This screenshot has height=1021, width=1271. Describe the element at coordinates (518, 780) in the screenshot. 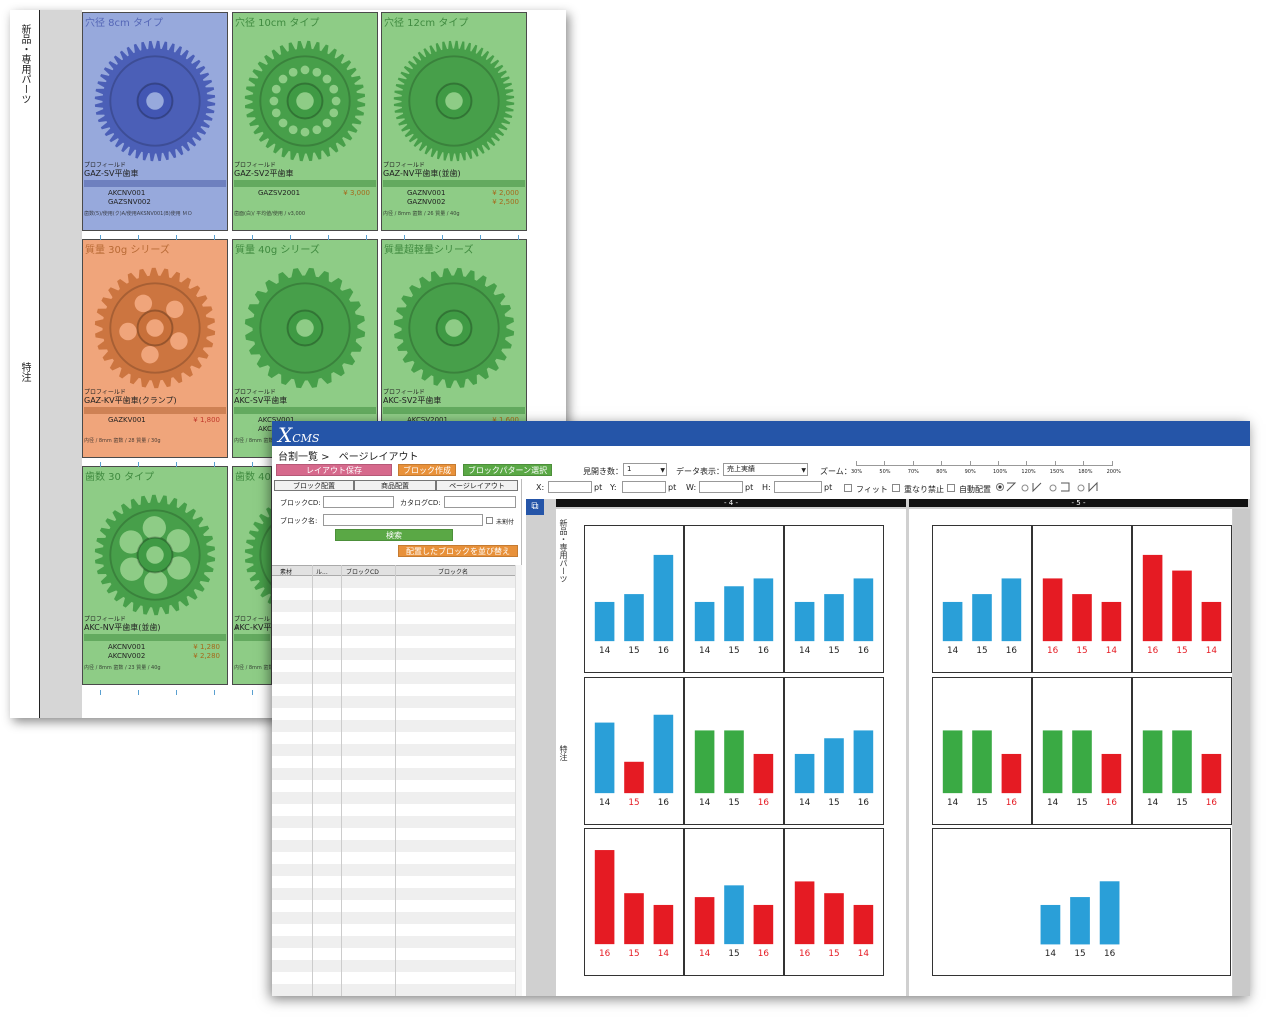

I see `list-scrollbar` at that location.